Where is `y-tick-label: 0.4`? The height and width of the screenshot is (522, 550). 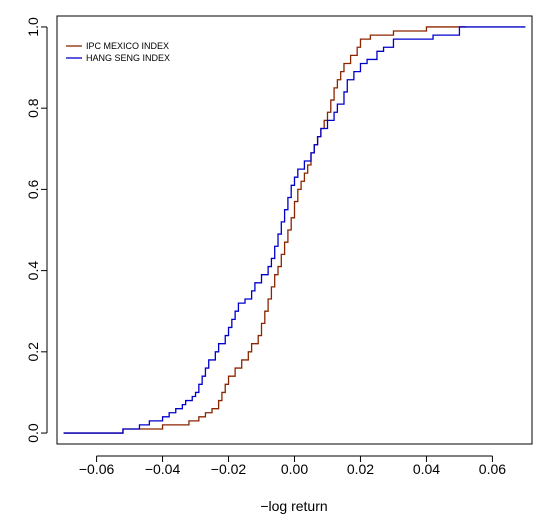 y-tick-label: 0.4 is located at coordinates (33, 271).